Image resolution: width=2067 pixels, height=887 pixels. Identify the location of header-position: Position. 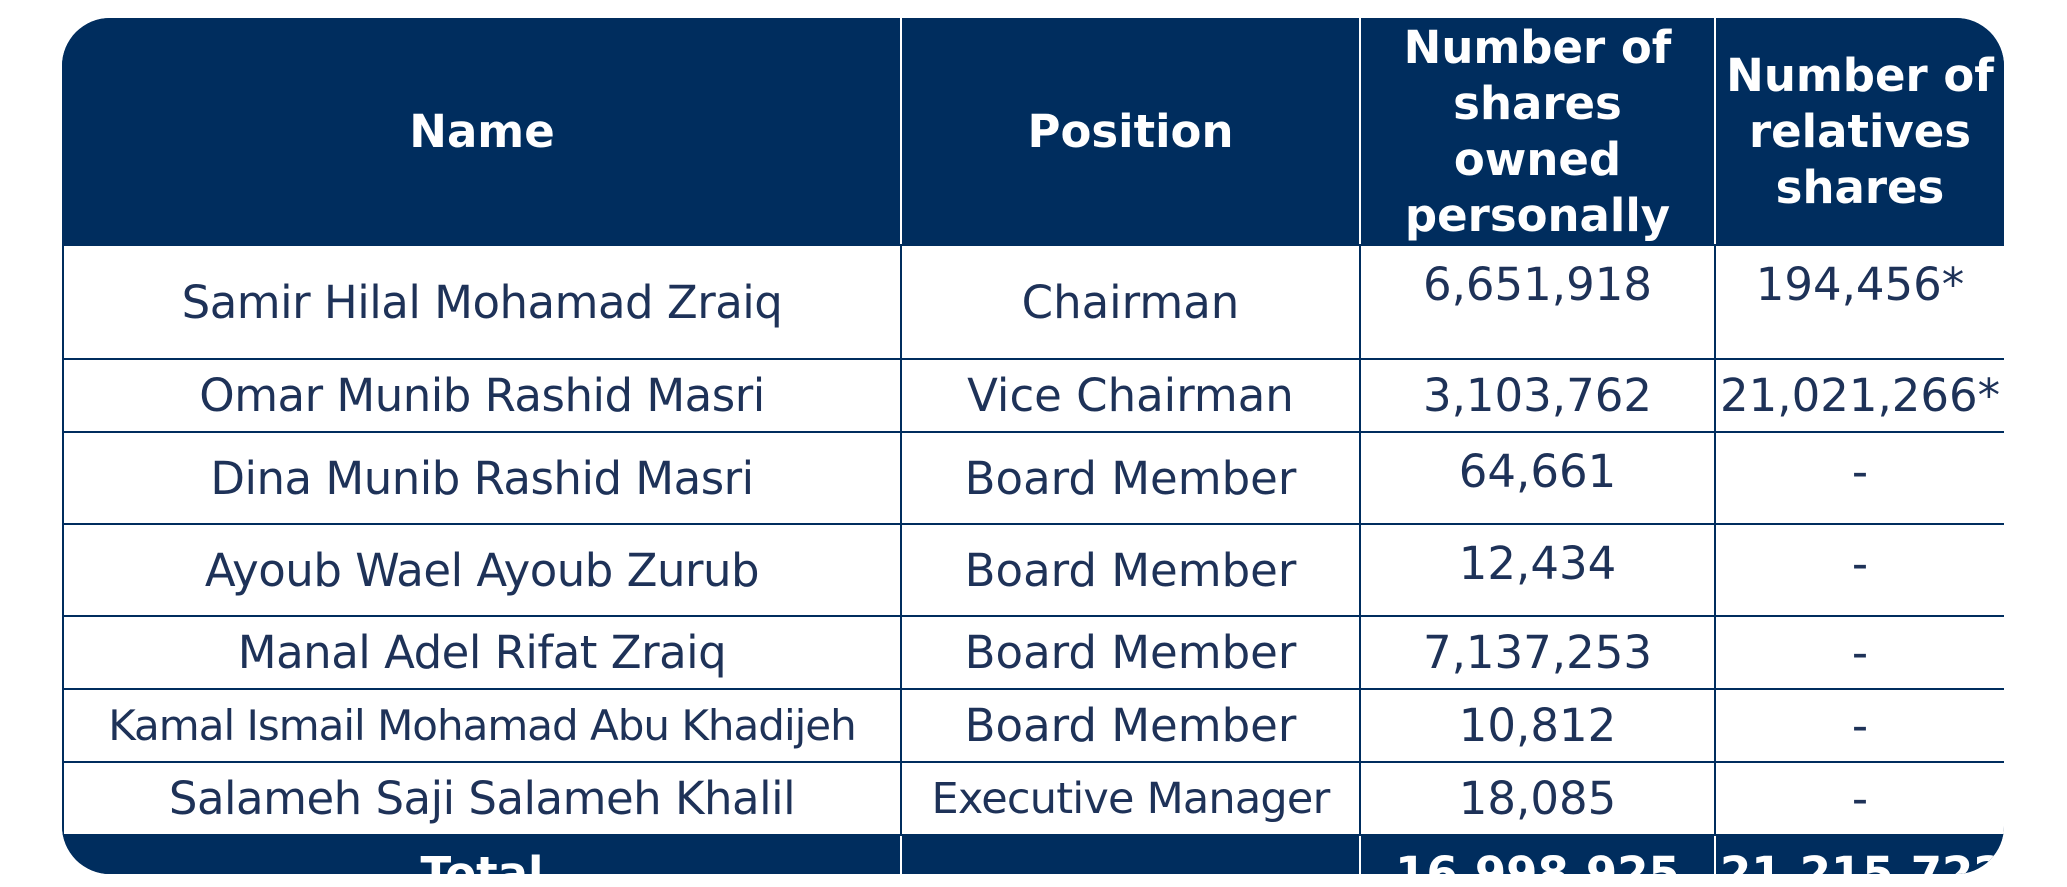
(1130, 132).